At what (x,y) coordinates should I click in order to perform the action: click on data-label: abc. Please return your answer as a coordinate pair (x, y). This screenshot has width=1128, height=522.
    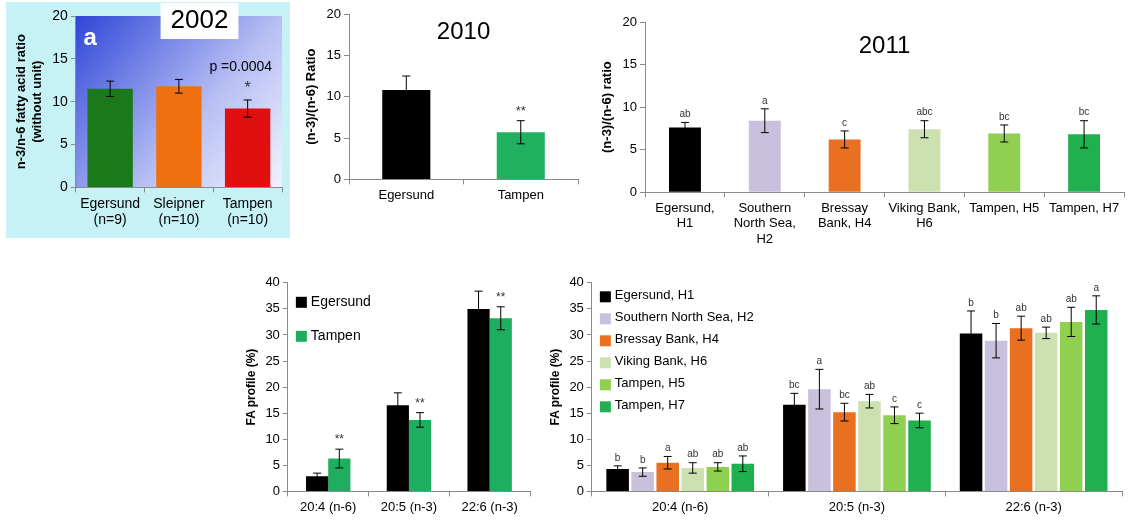
    Looking at the image, I should click on (924, 112).